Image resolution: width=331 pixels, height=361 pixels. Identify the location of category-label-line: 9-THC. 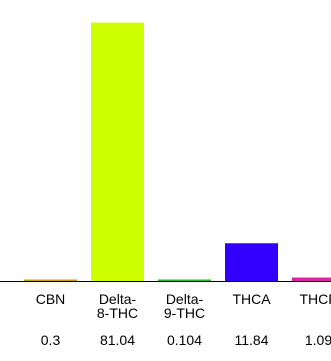
(184, 313).